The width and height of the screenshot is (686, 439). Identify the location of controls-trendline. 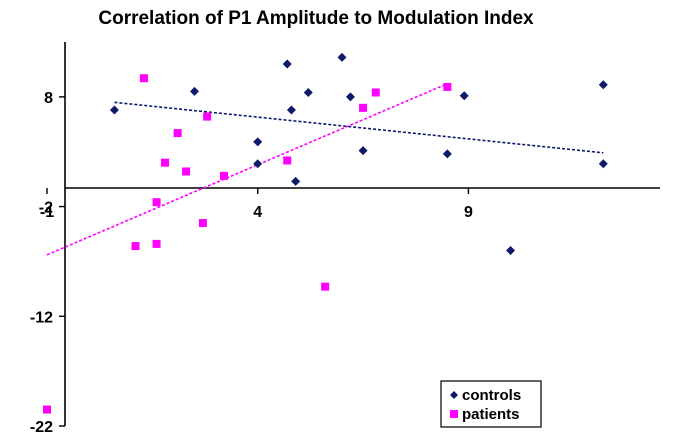
(359, 127).